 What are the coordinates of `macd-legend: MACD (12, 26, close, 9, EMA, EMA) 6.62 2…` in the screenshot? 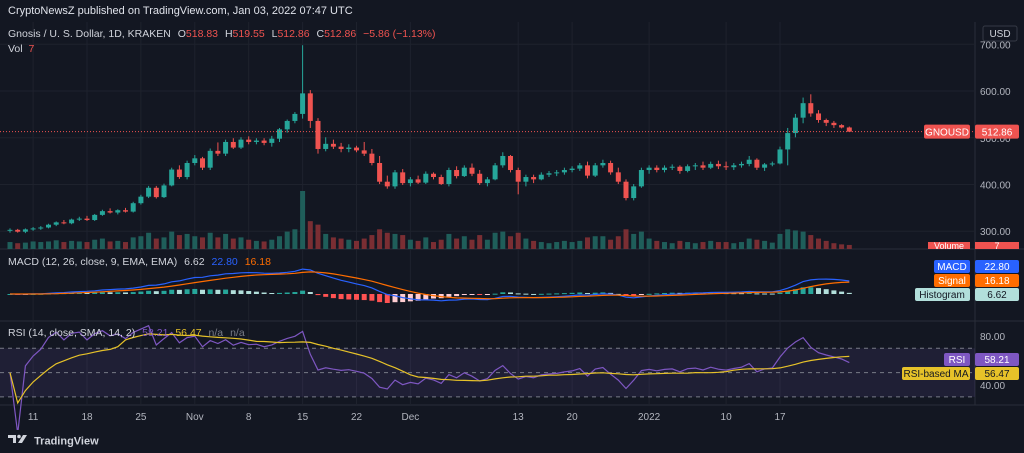 It's located at (139, 262).